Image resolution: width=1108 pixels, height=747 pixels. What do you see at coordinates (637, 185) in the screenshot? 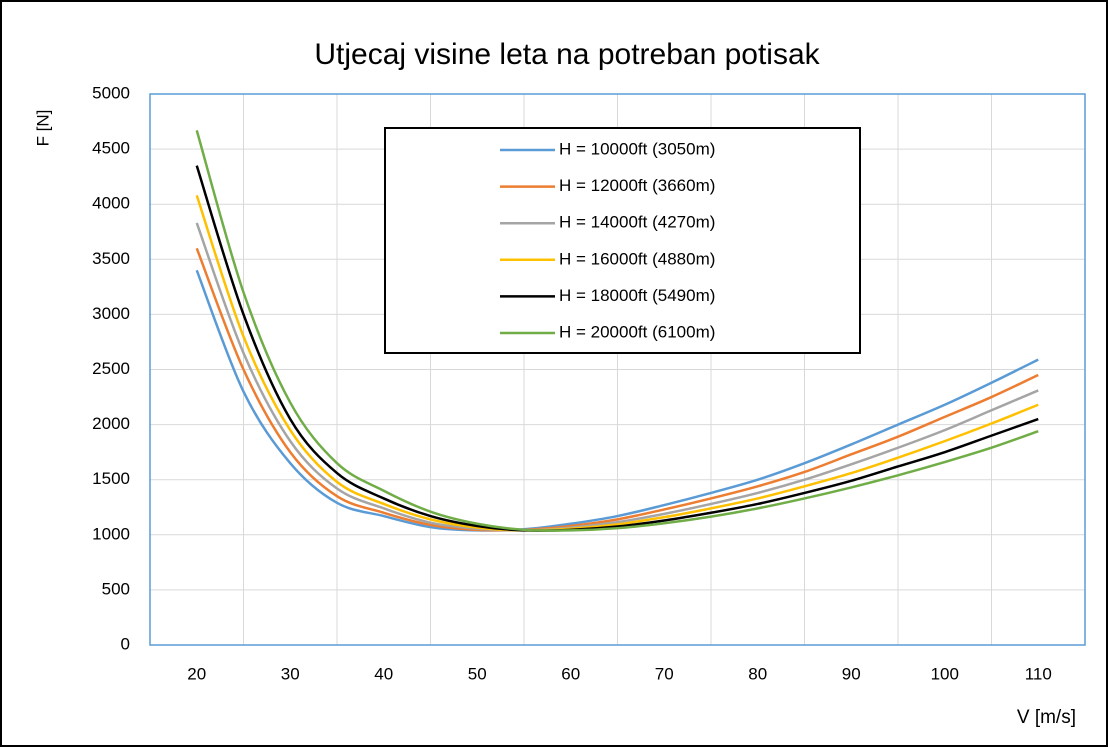
I see `legend-label: H = 12000ft (3660m)` at bounding box center [637, 185].